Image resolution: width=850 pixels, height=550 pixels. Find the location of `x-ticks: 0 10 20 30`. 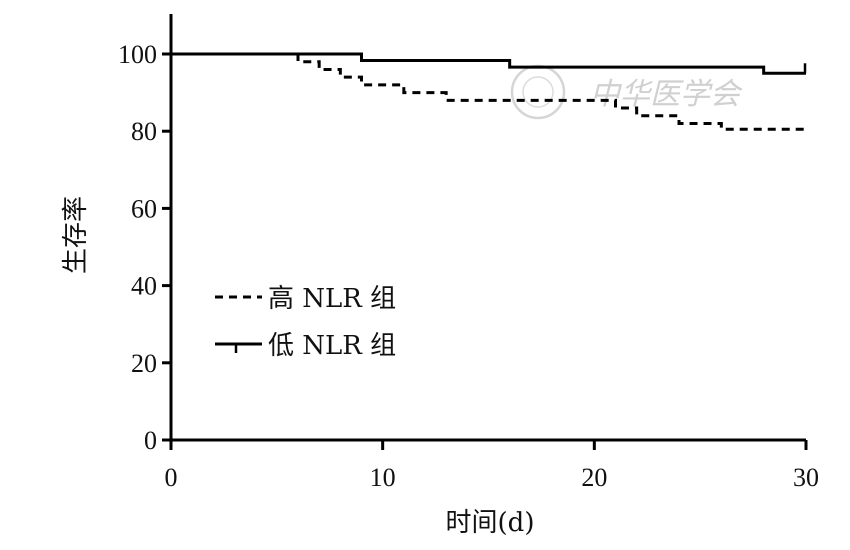

x-ticks: 0 10 20 30 is located at coordinates (492, 466).